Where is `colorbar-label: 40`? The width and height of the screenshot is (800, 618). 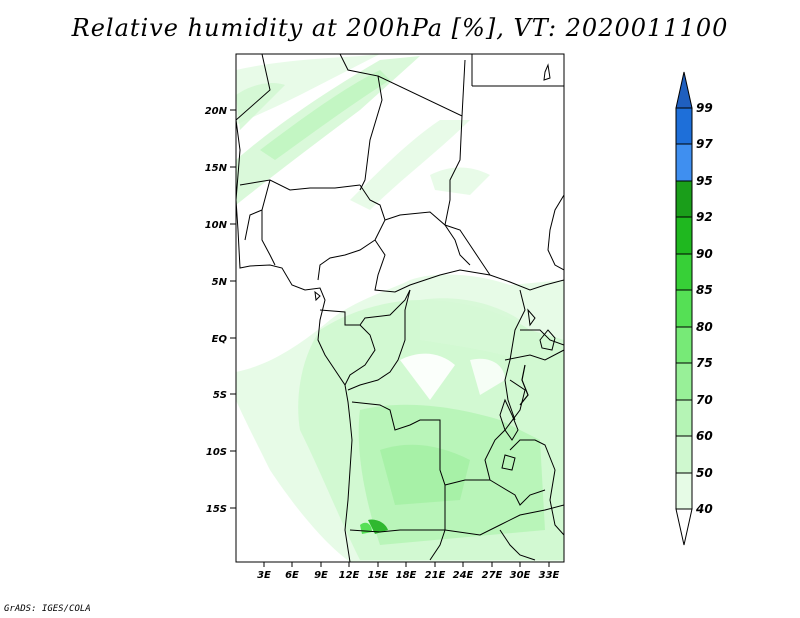 colorbar-label: 40 is located at coordinates (704, 509).